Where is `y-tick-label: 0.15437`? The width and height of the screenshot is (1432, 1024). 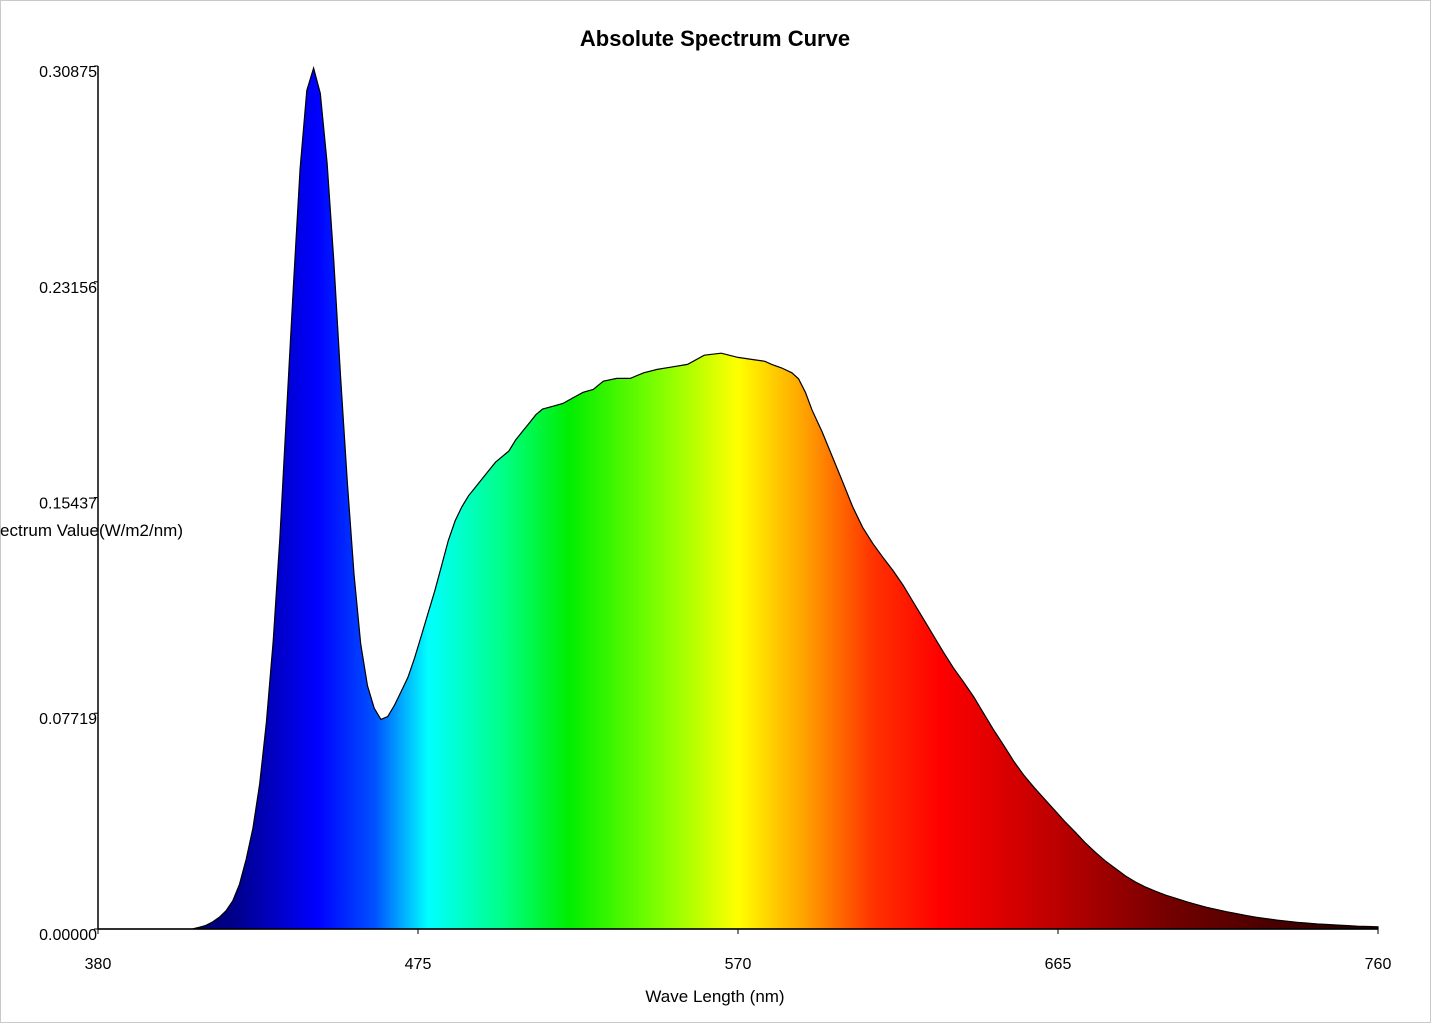
y-tick-label: 0.15437 is located at coordinates (68, 504).